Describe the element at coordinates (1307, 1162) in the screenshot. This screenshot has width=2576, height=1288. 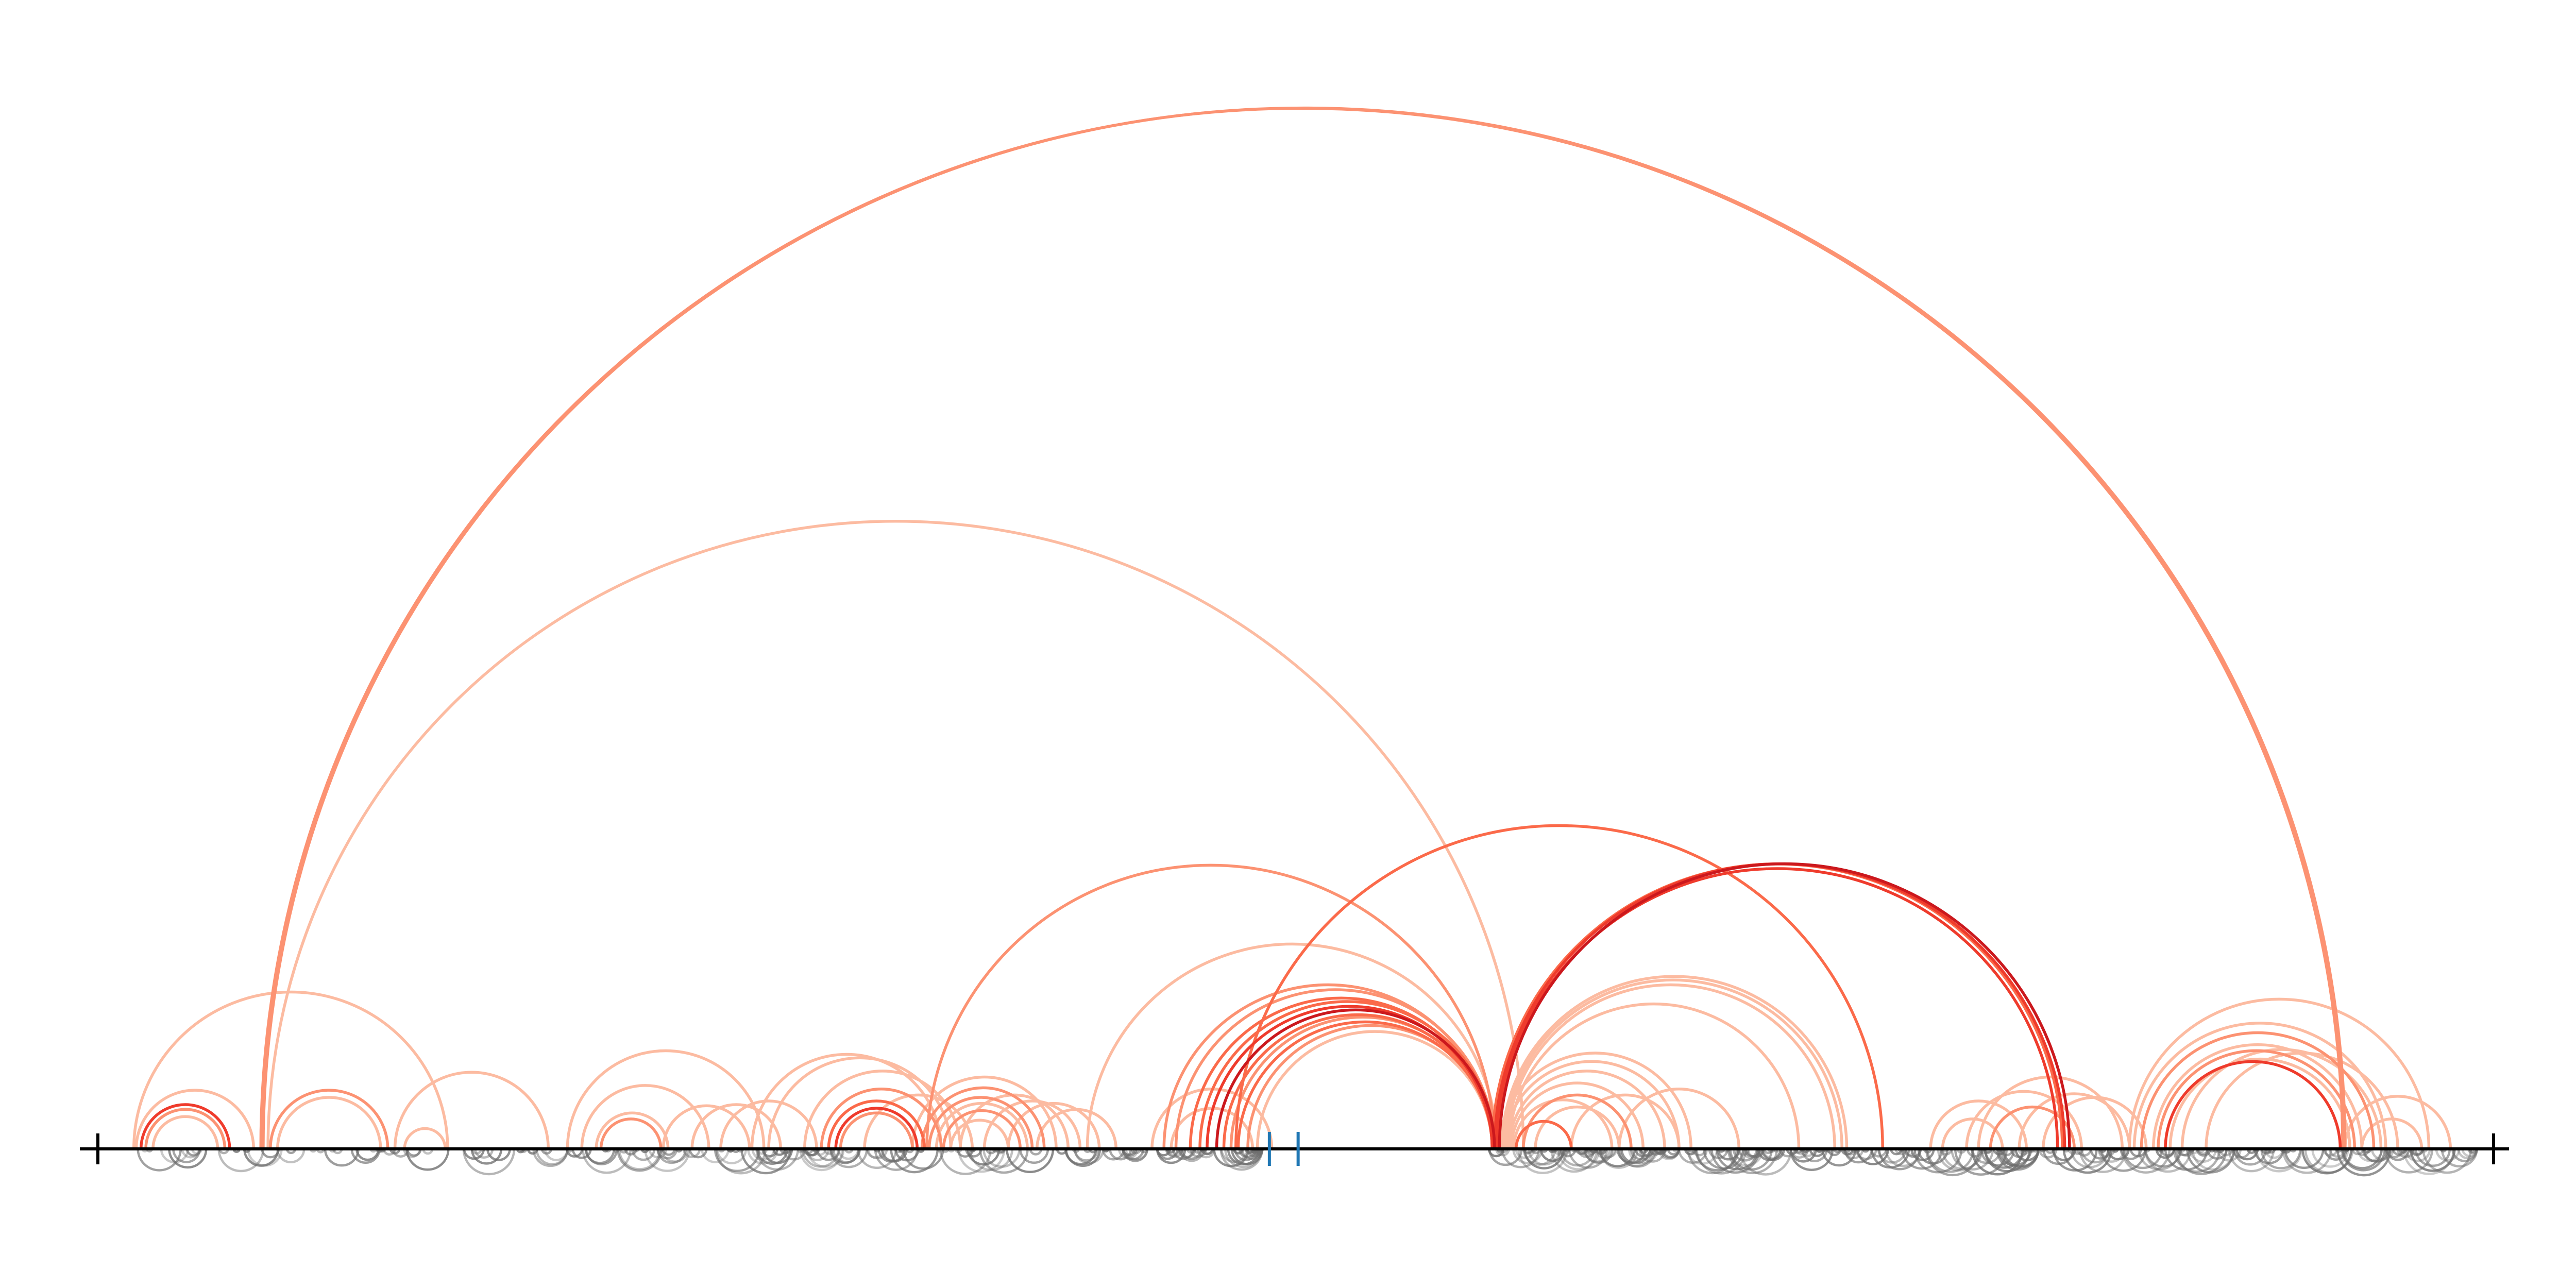
I see `contact-layer` at that location.